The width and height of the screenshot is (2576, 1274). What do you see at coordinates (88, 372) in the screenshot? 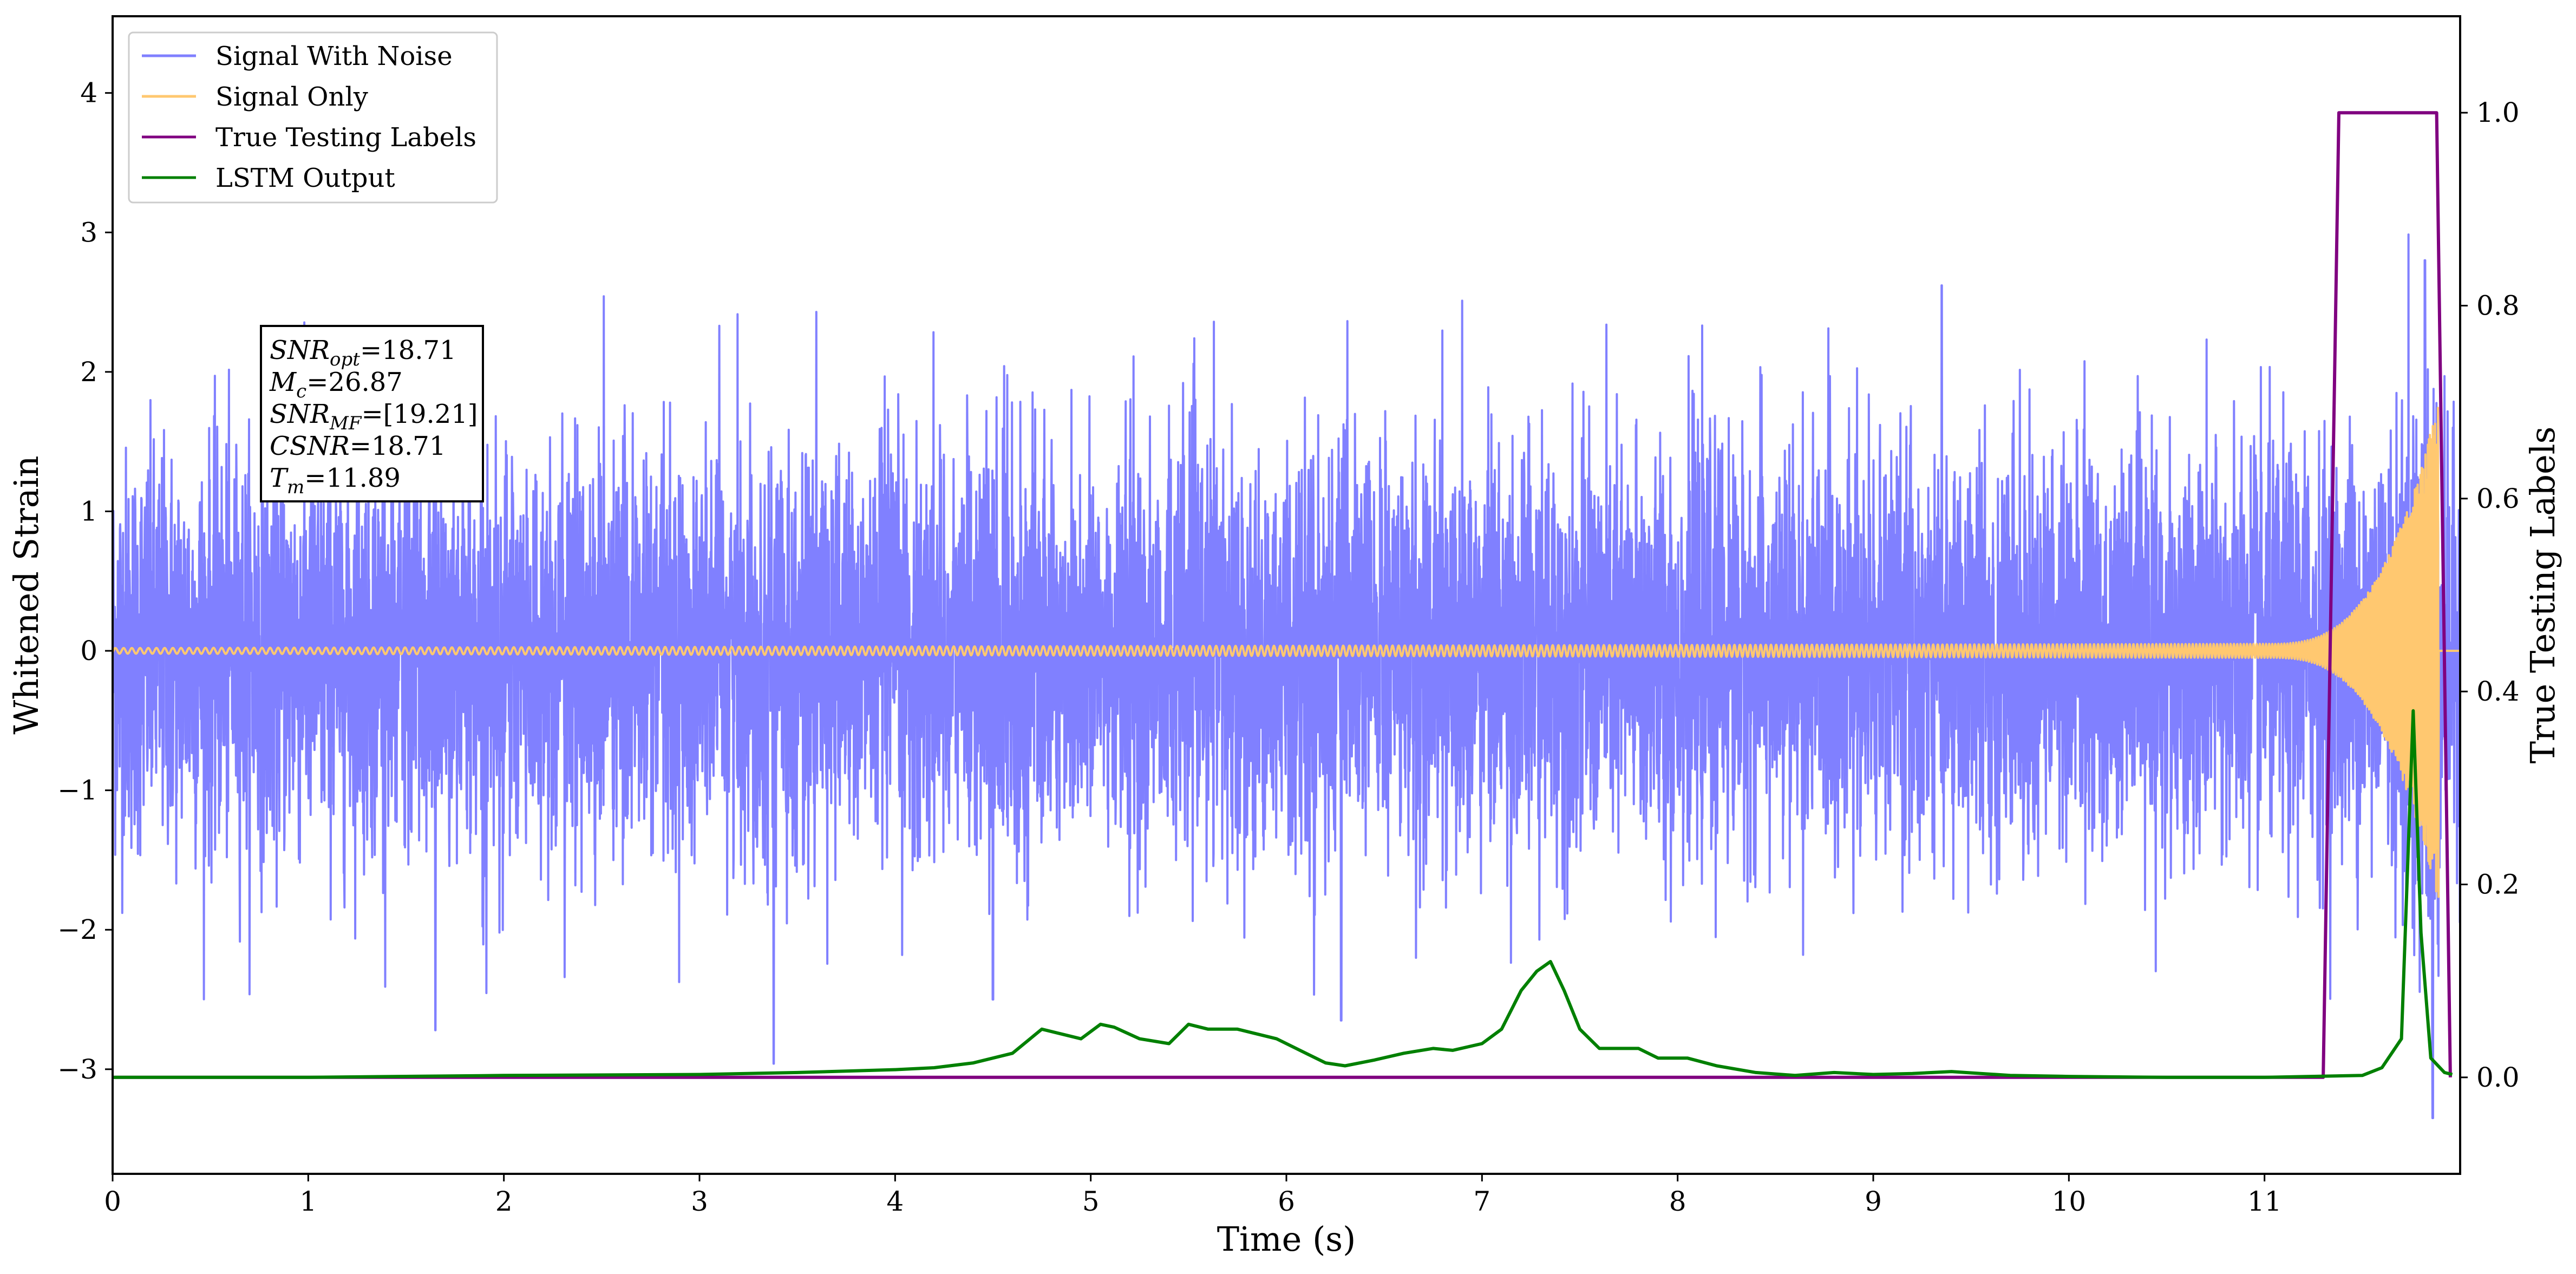
I see `y-tick-label: 2` at bounding box center [88, 372].